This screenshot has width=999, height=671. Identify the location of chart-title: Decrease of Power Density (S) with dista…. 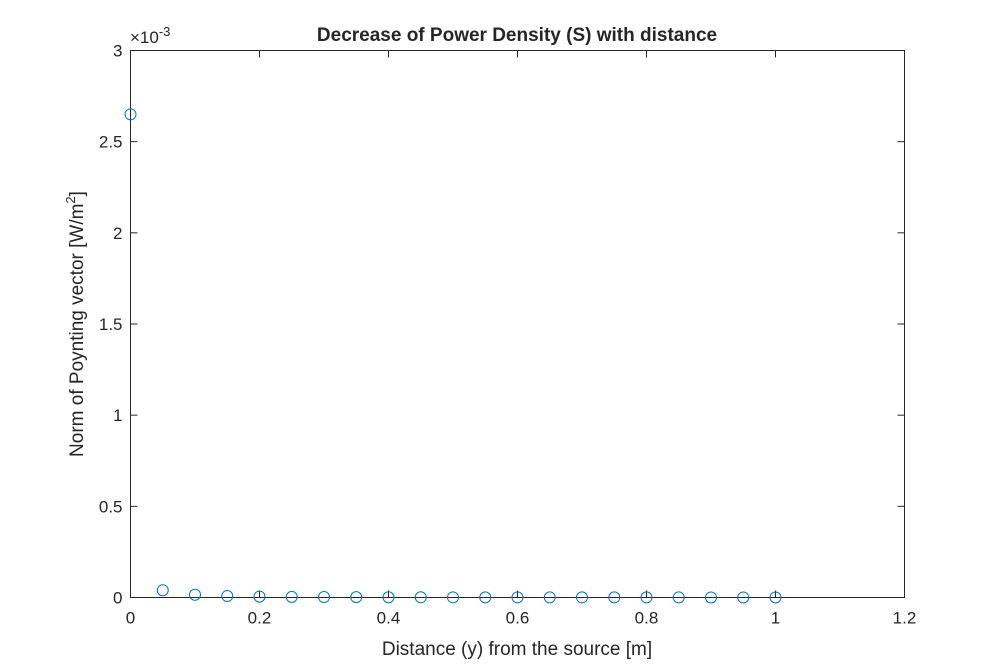
(517, 35).